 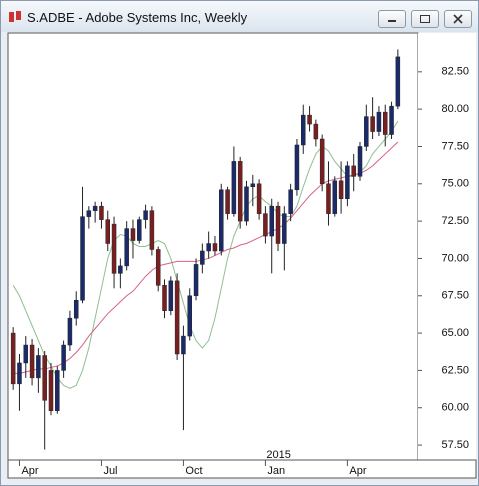 I want to click on y-tick-label: 60.00, so click(x=455, y=408).